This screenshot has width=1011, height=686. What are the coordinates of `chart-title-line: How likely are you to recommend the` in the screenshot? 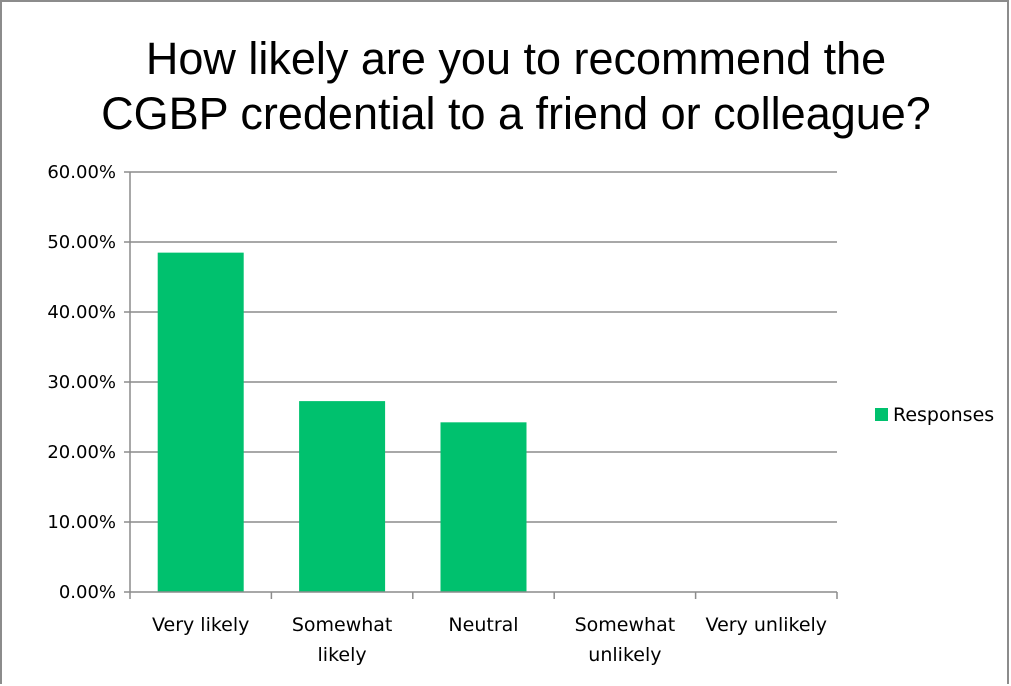 It's located at (516, 58).